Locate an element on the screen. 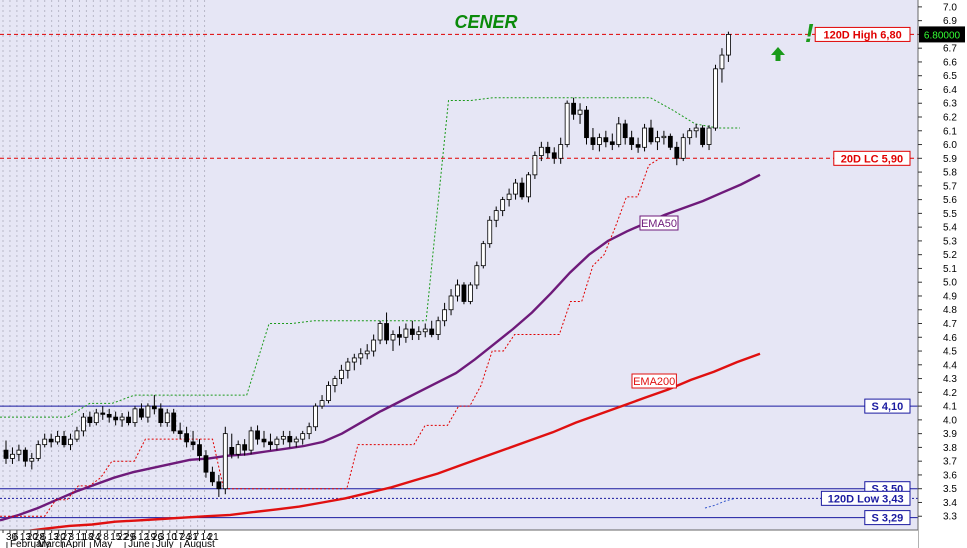  x-month-label: March is located at coordinates (52, 543).